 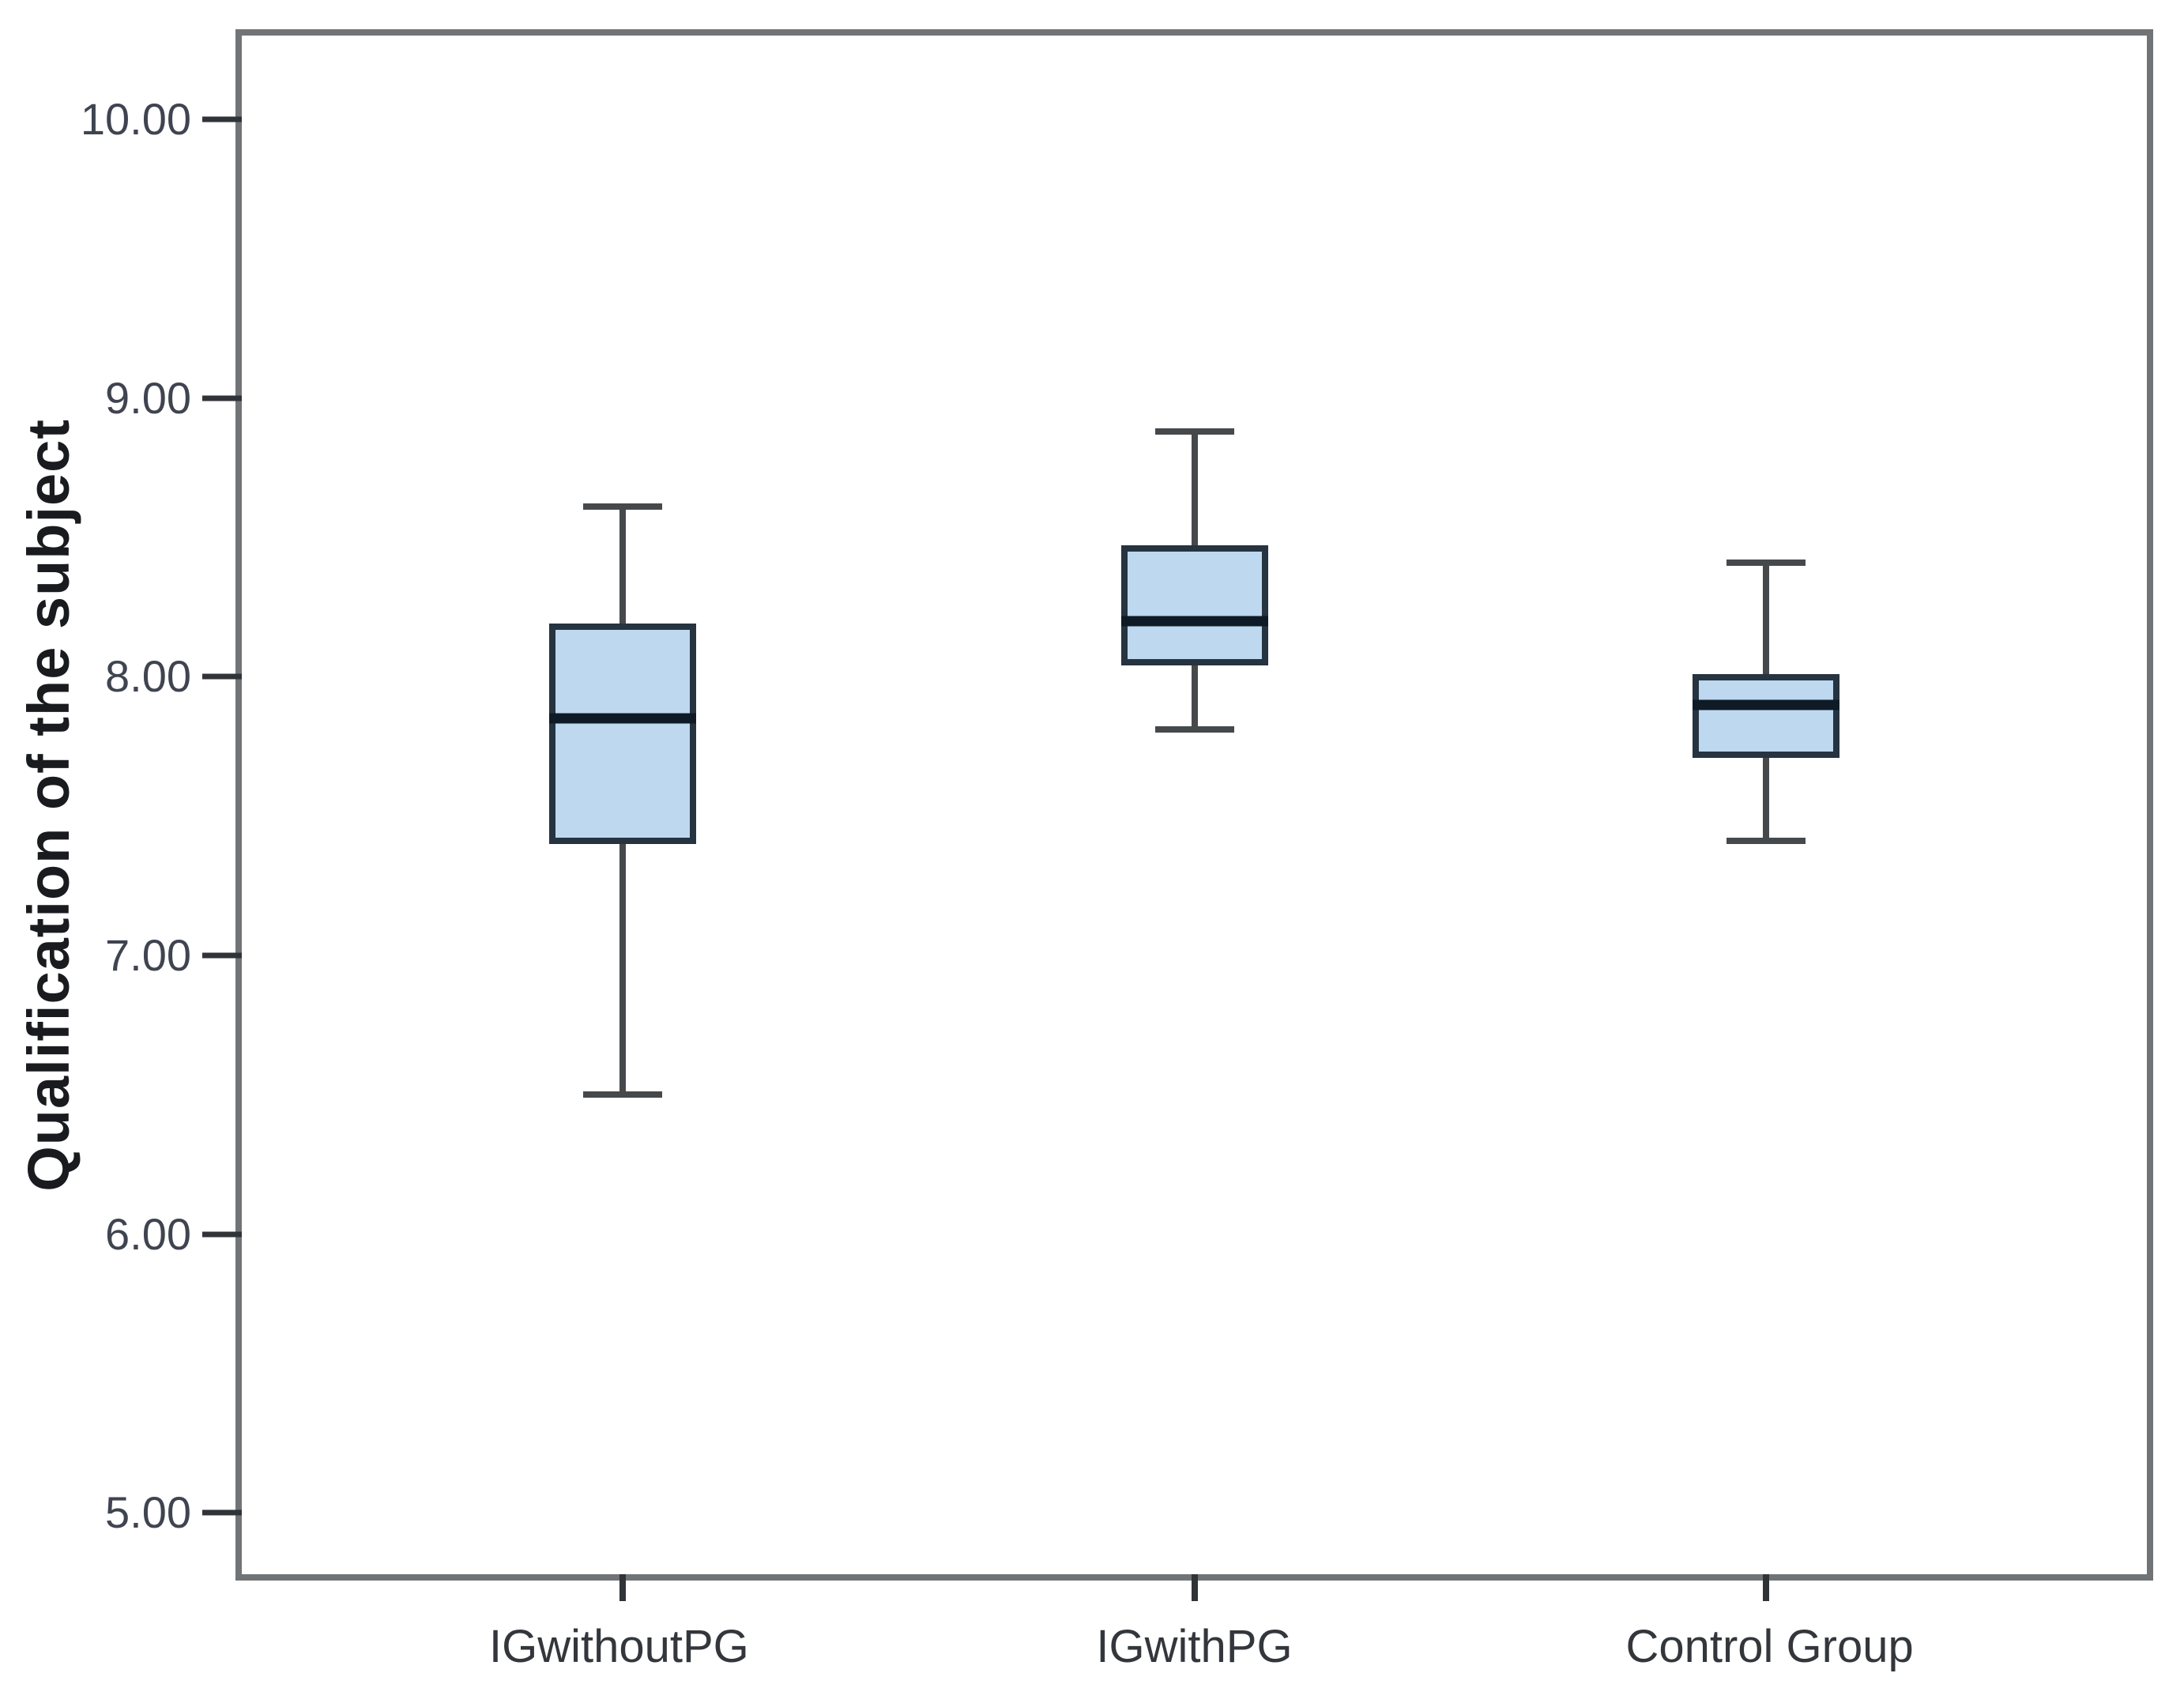 I want to click on x-axis-labels: IGwithoutPG IGwithPG Control Group, so click(x=1194, y=1657).